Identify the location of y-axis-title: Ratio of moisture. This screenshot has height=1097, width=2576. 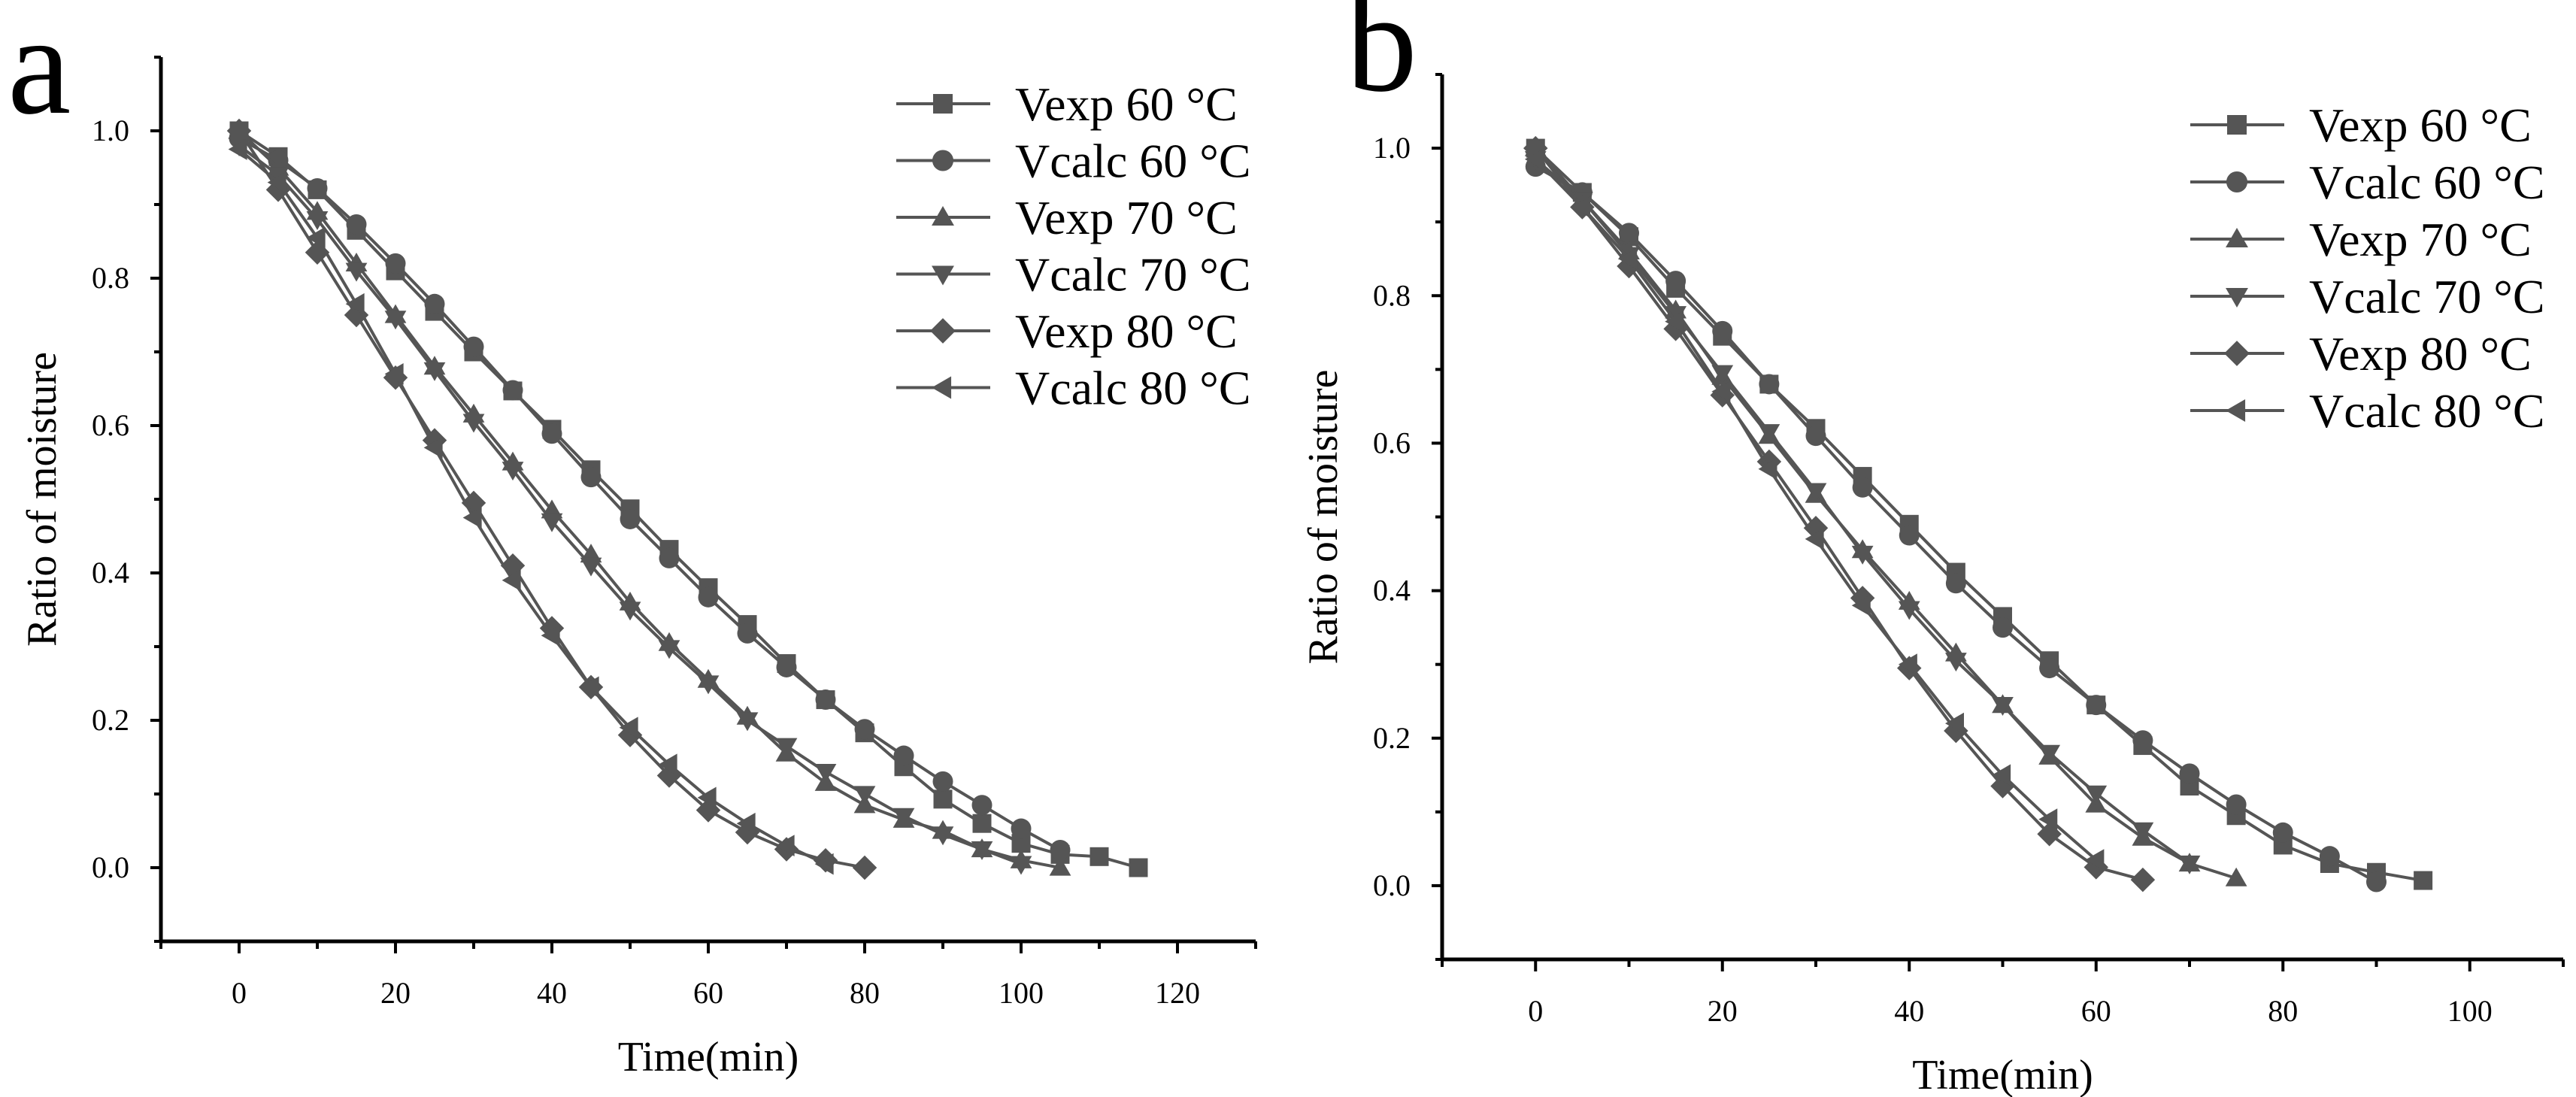
(42, 499).